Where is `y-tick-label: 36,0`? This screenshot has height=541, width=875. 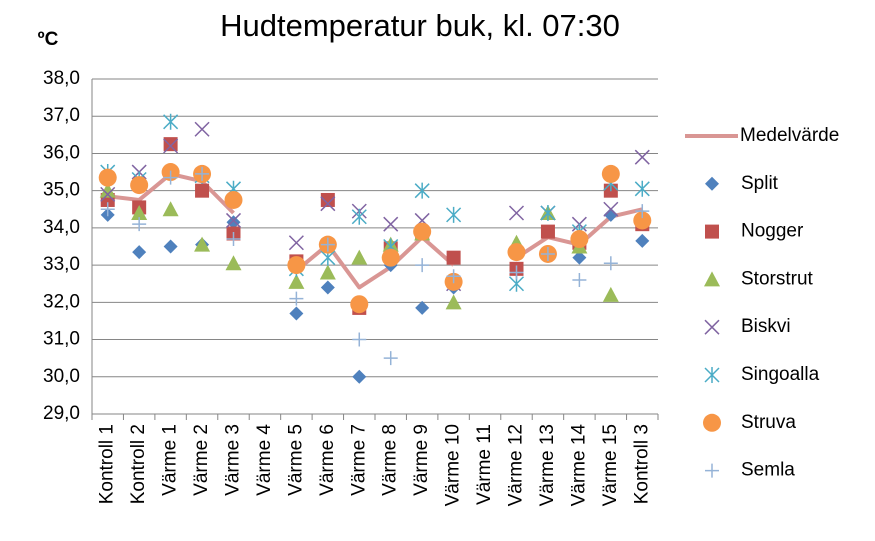 y-tick-label: 36,0 is located at coordinates (61, 152).